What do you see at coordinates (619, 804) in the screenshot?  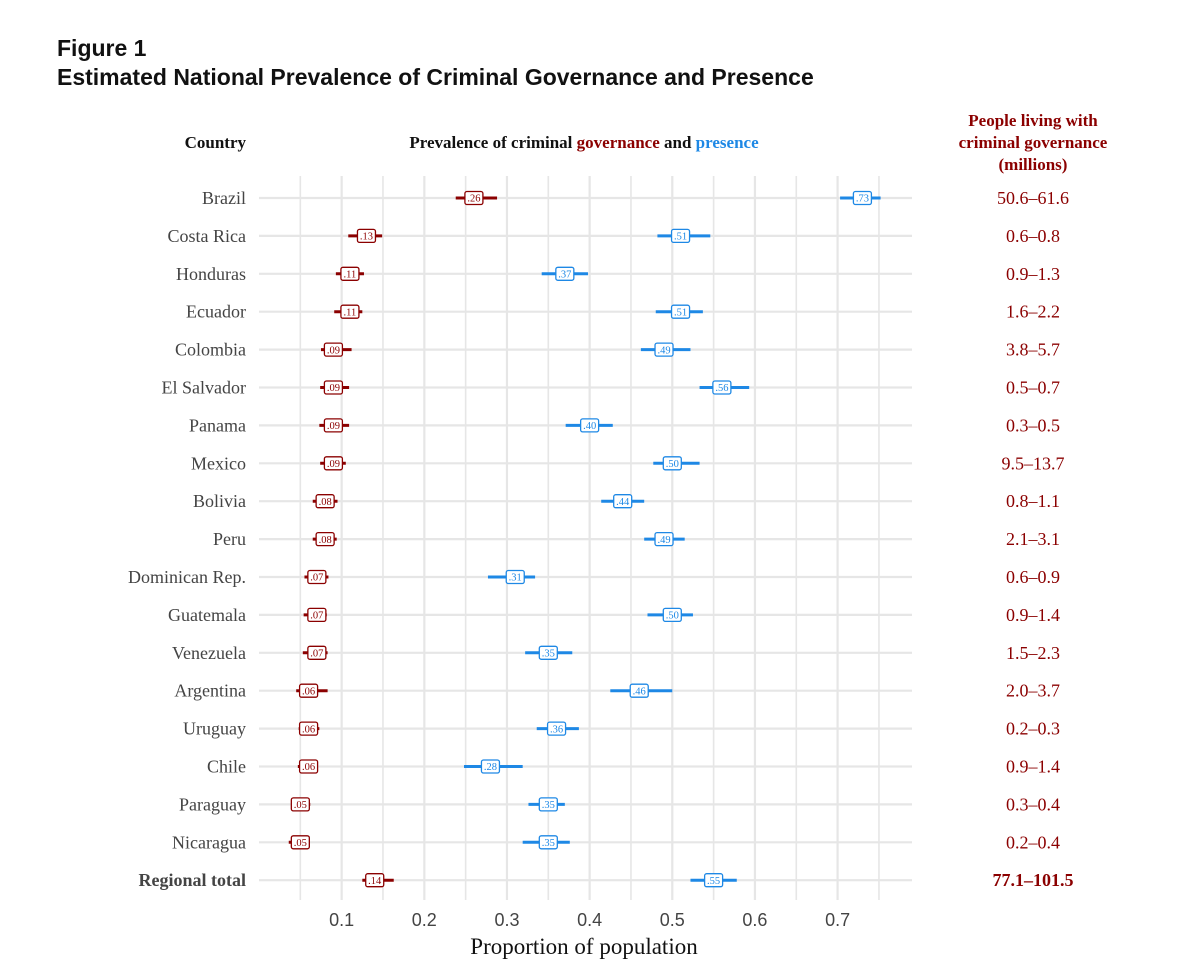 I see `country-row: Paraguay .05 .35 0.3–0.4` at bounding box center [619, 804].